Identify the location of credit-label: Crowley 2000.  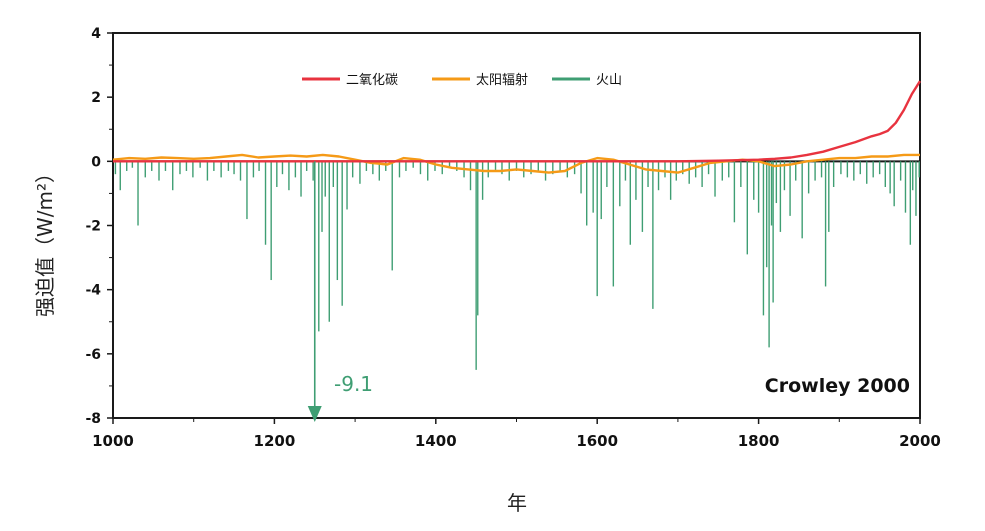
(837, 386).